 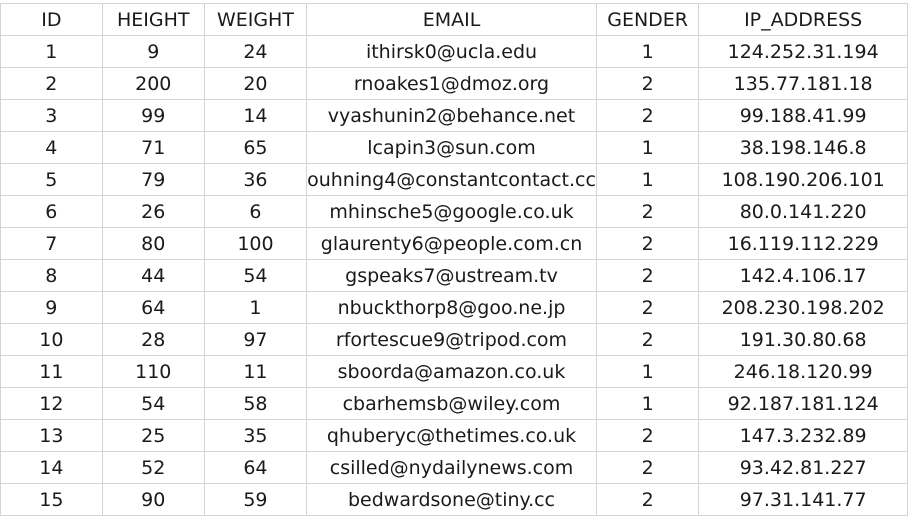 I want to click on cell-height: 90, so click(x=153, y=499).